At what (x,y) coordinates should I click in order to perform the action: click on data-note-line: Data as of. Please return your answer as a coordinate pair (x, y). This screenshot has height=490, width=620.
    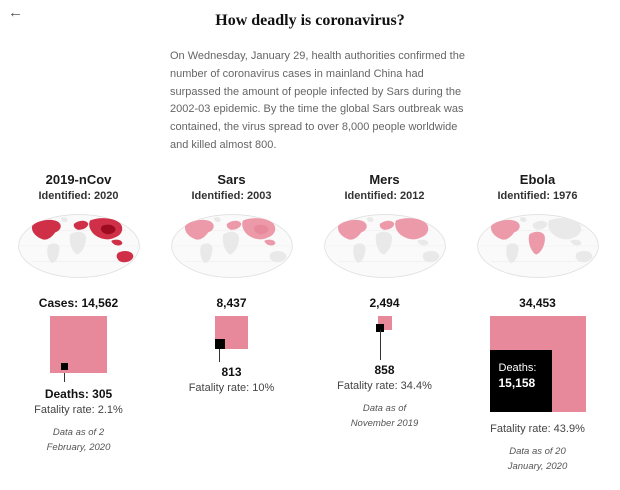
    Looking at the image, I should click on (384, 408).